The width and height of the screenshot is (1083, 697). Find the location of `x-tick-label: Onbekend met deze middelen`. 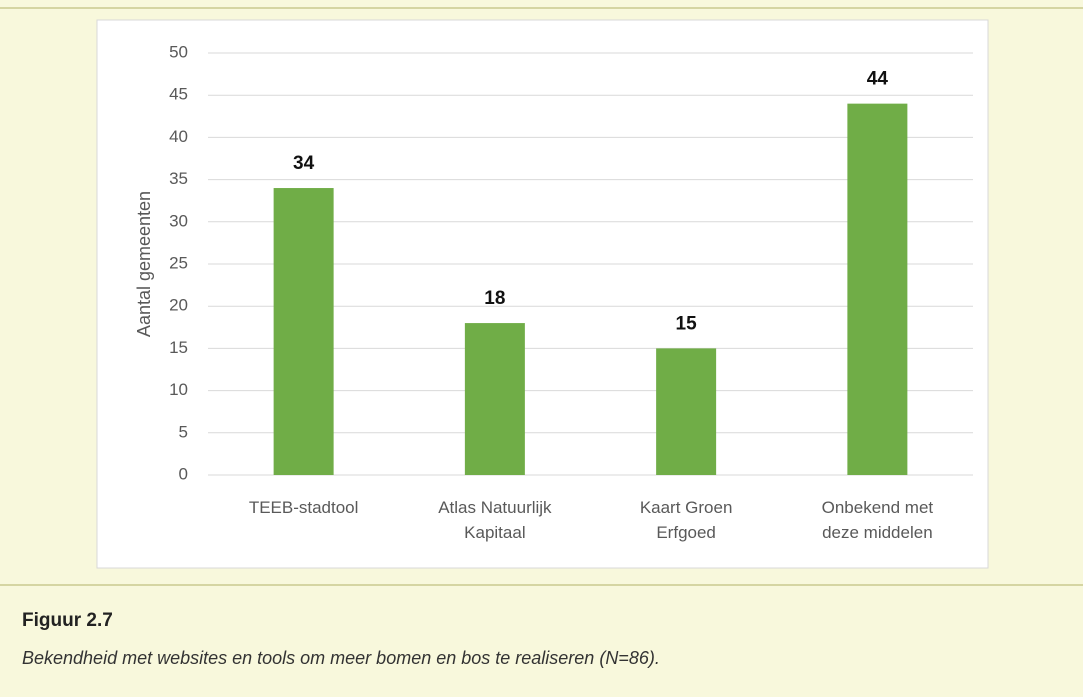

x-tick-label: Onbekend met deze middelen is located at coordinates (877, 520).